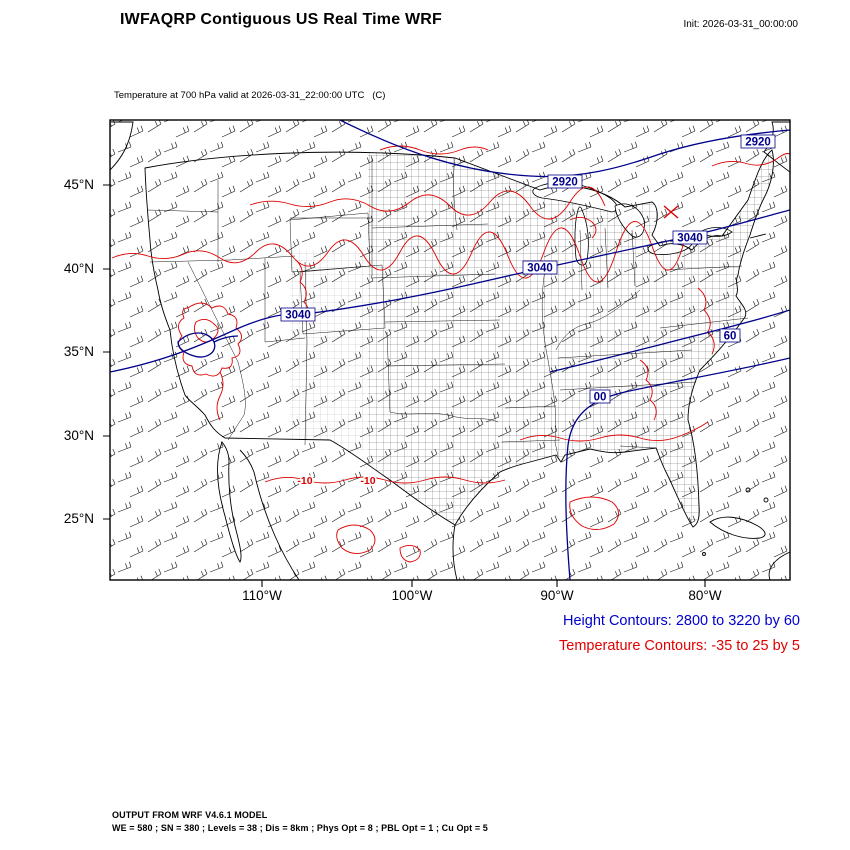 This screenshot has height=850, width=850. What do you see at coordinates (190, 815) in the screenshot?
I see `footer-model-line: OUTPUT FROM WRF V4.6.1 MODEL` at bounding box center [190, 815].